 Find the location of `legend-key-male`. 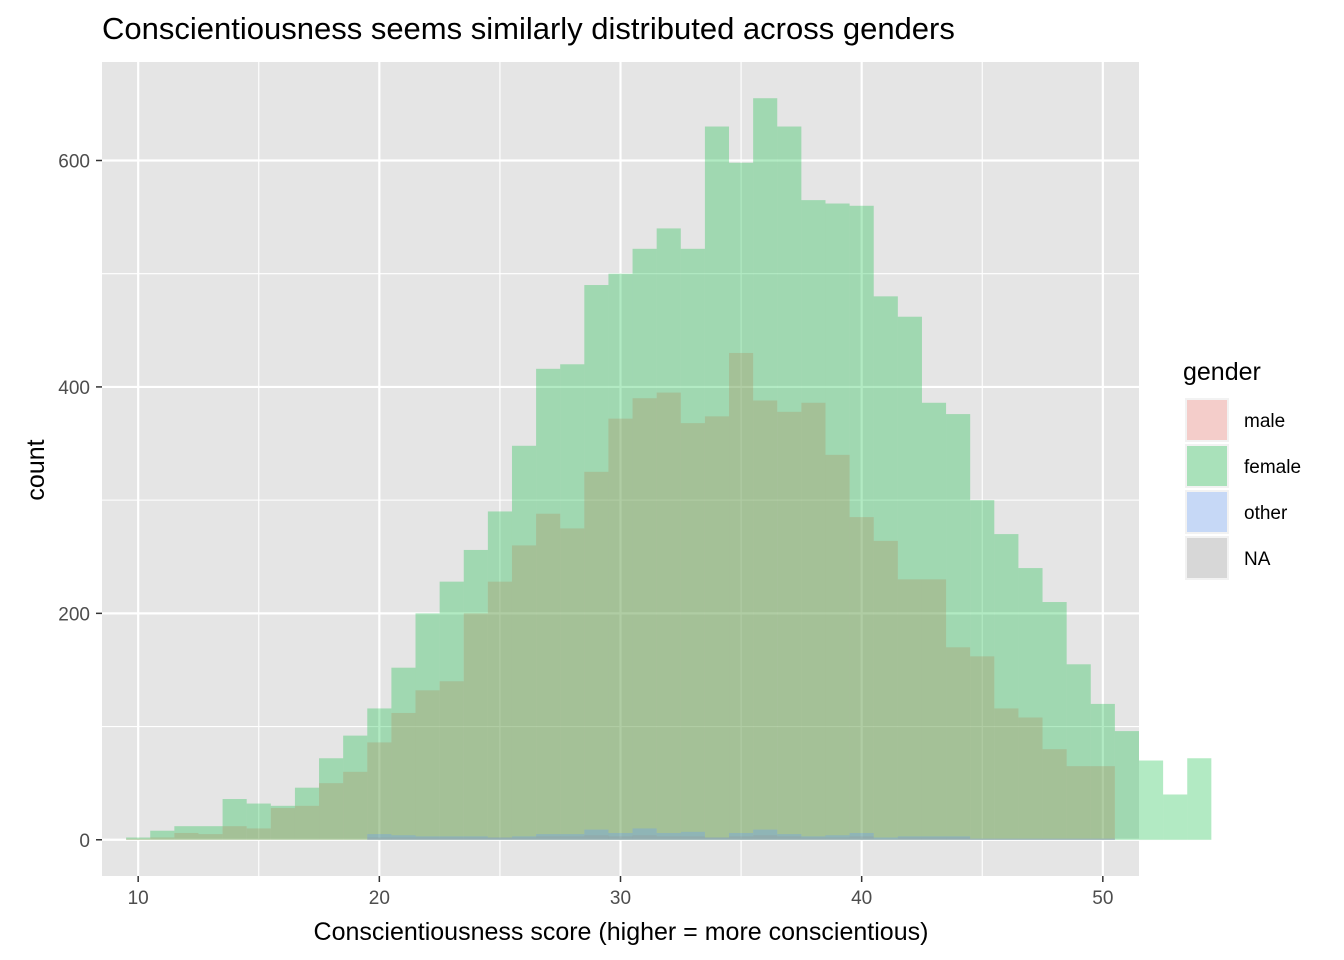

legend-key-male is located at coordinates (1207, 420).